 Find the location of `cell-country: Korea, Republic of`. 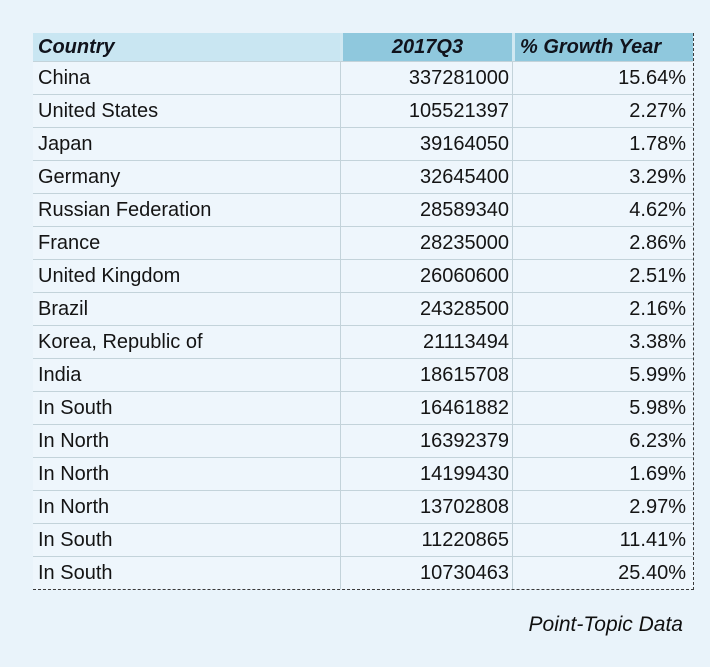

cell-country: Korea, Republic of is located at coordinates (120, 341).